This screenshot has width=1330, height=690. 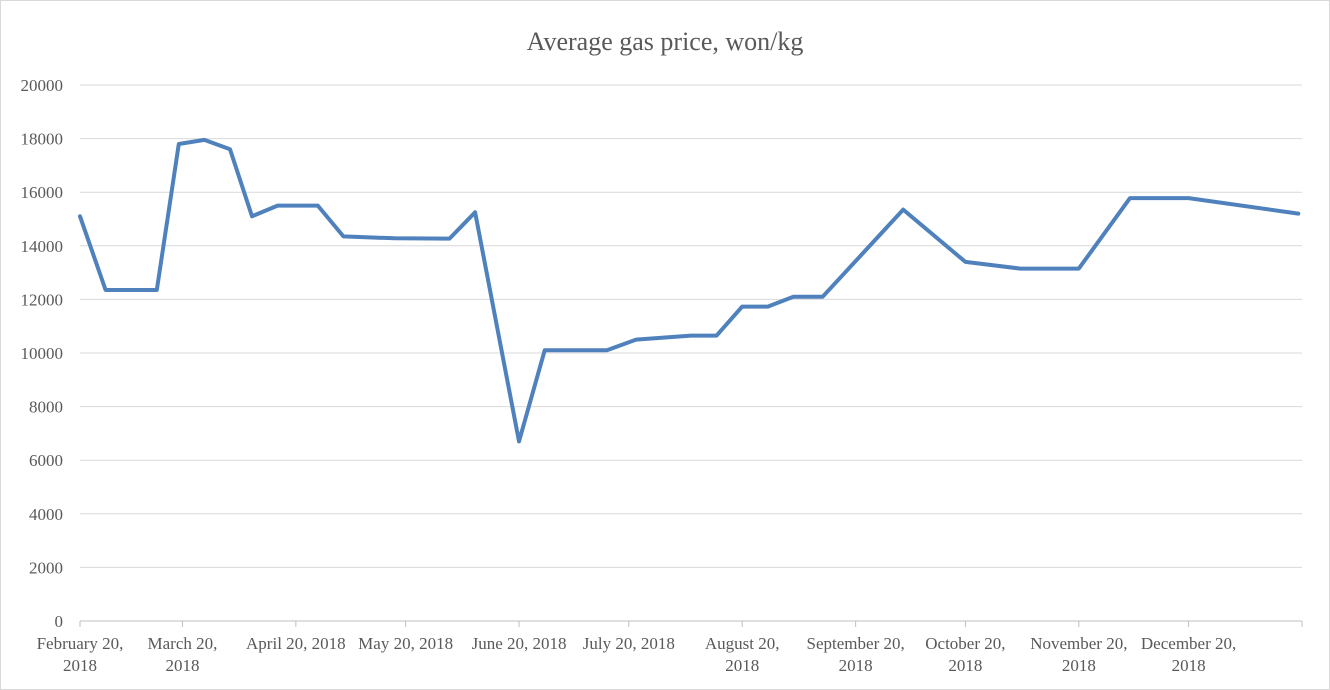 I want to click on x-tick-label-line: May 20, 2018, so click(x=405, y=643).